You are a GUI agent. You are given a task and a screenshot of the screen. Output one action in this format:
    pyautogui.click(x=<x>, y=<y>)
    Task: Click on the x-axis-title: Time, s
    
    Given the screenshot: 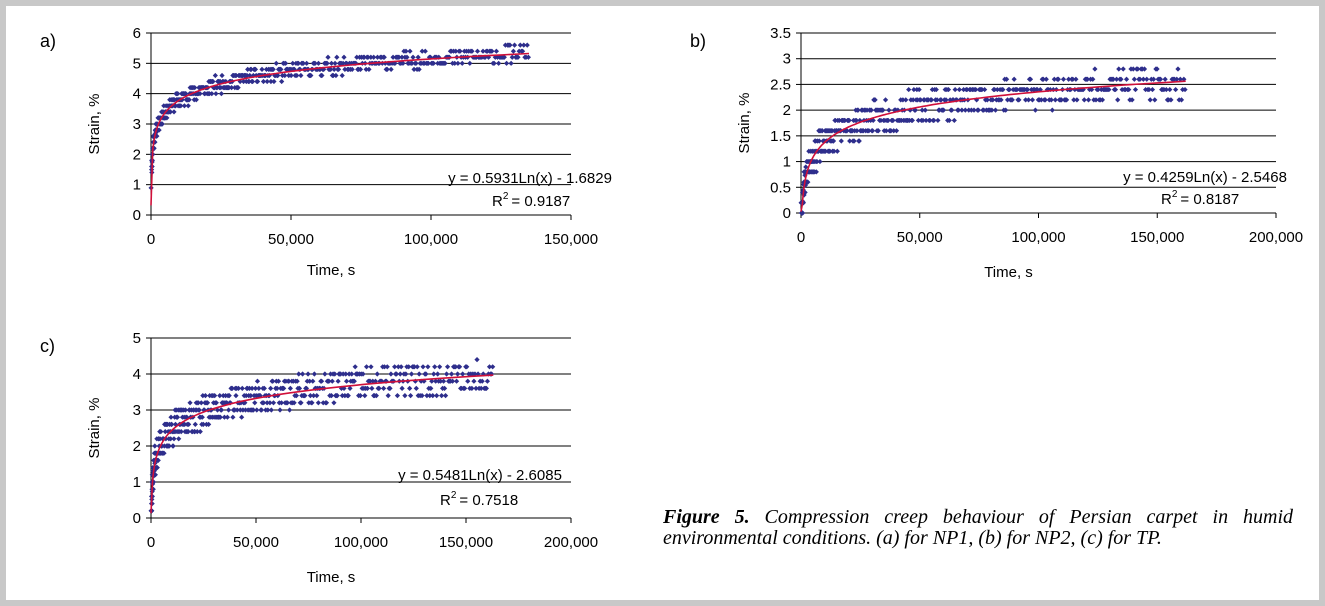 What is the action you would take?
    pyautogui.click(x=331, y=577)
    